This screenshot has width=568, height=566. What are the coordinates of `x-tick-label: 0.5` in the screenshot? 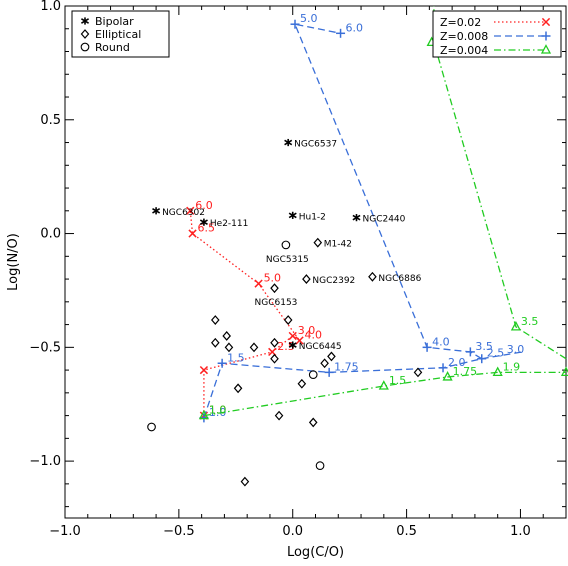 It's located at (406, 531).